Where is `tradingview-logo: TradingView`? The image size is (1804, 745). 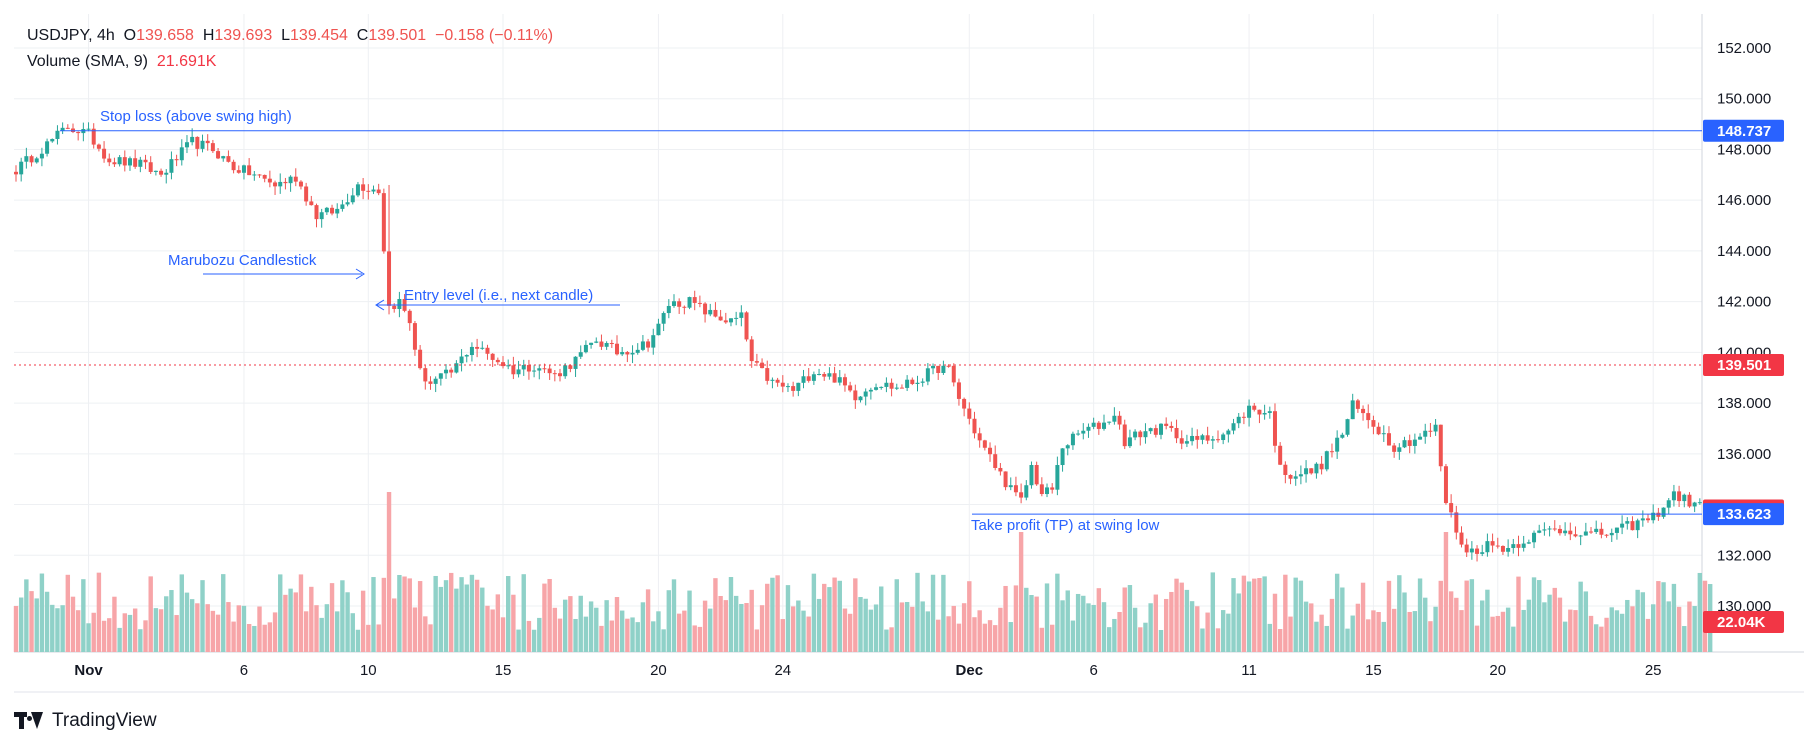 tradingview-logo: TradingView is located at coordinates (85, 721).